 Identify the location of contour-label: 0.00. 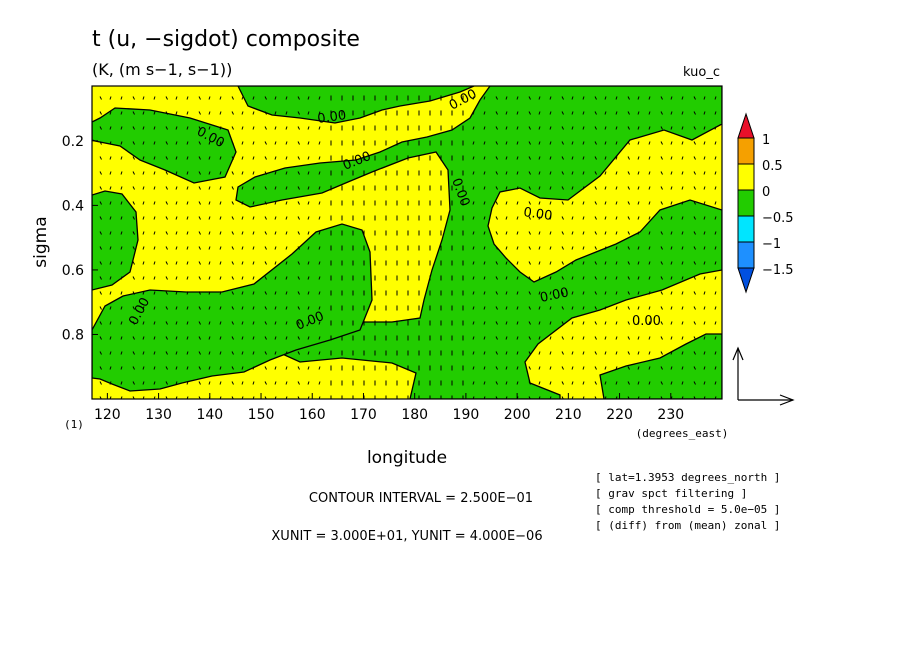
(537, 214).